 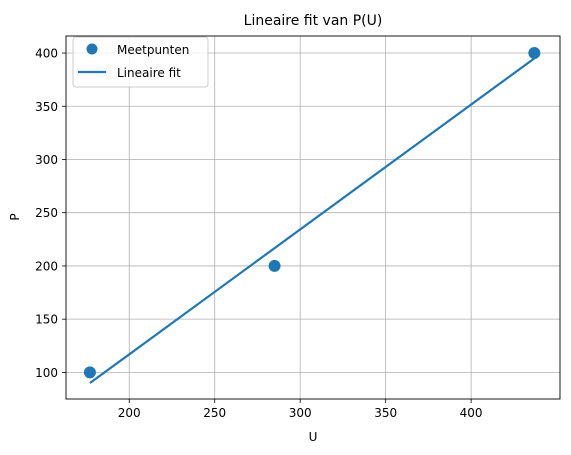 What do you see at coordinates (46, 160) in the screenshot?
I see `y-tick-label: 300` at bounding box center [46, 160].